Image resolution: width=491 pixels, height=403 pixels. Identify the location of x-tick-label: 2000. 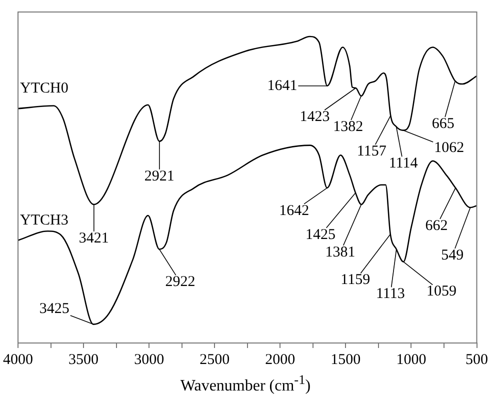
(280, 360).